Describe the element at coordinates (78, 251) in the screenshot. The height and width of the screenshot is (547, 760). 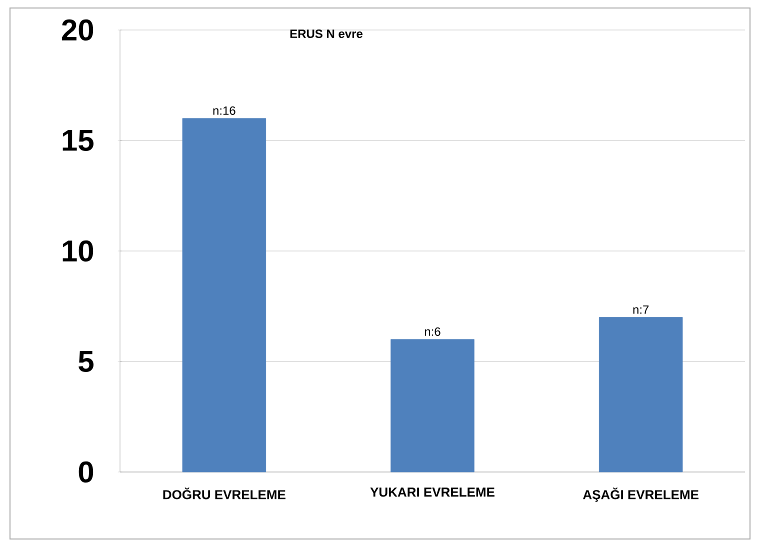
I see `y-tick-label: 10` at that location.